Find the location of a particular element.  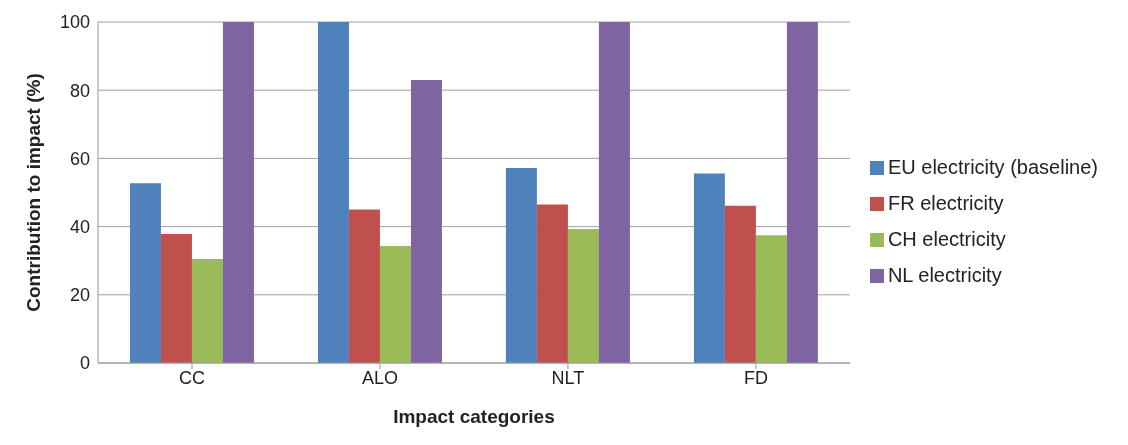

y-tick-label: 40 is located at coordinates (79, 226).